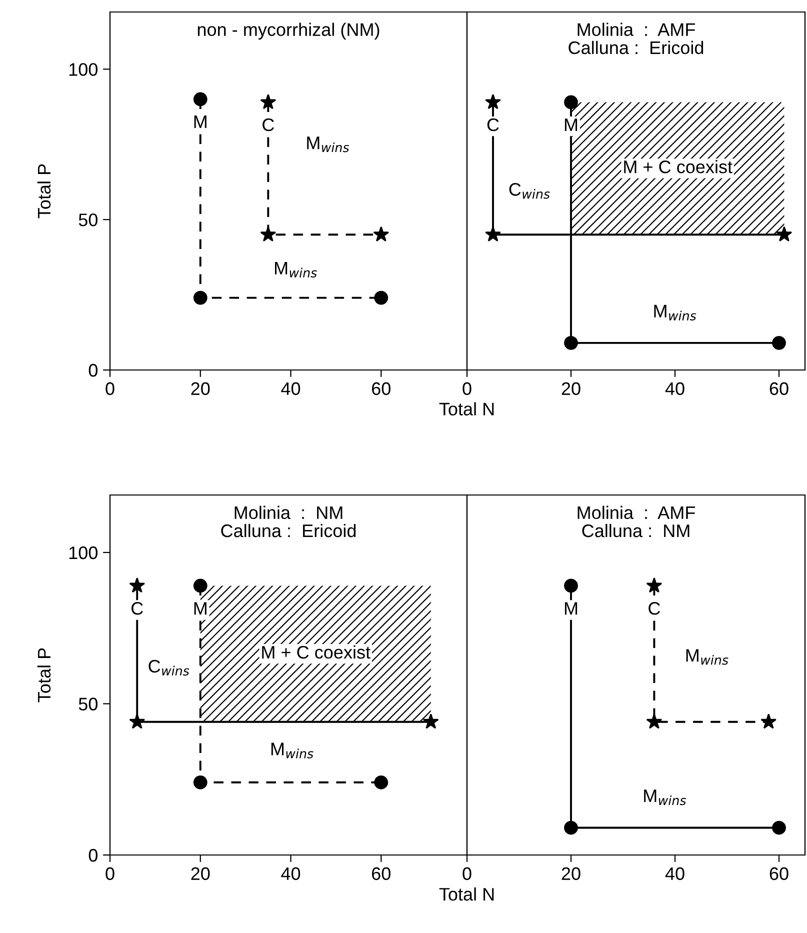 This screenshot has height=933, width=807. Describe the element at coordinates (288, 522) in the screenshot. I see `text: Molinia : NM Calluna : Ericoid` at that location.